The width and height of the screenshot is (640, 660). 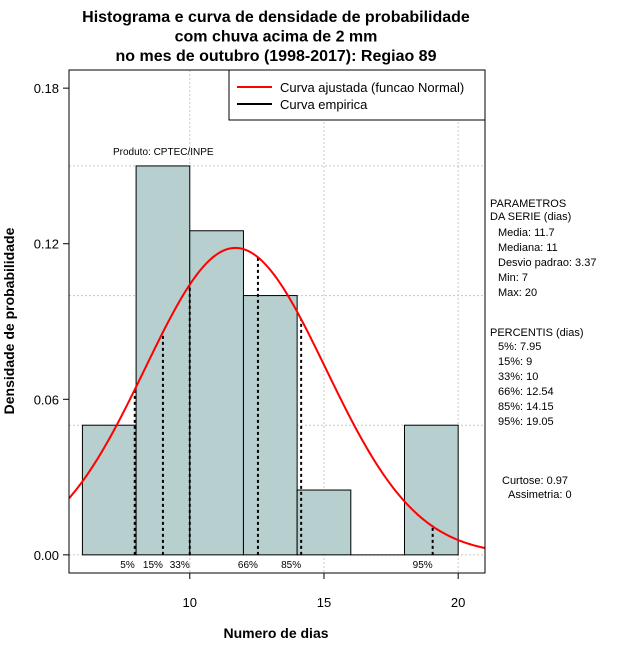 I want to click on x-tick-label: 10, so click(x=190, y=602).